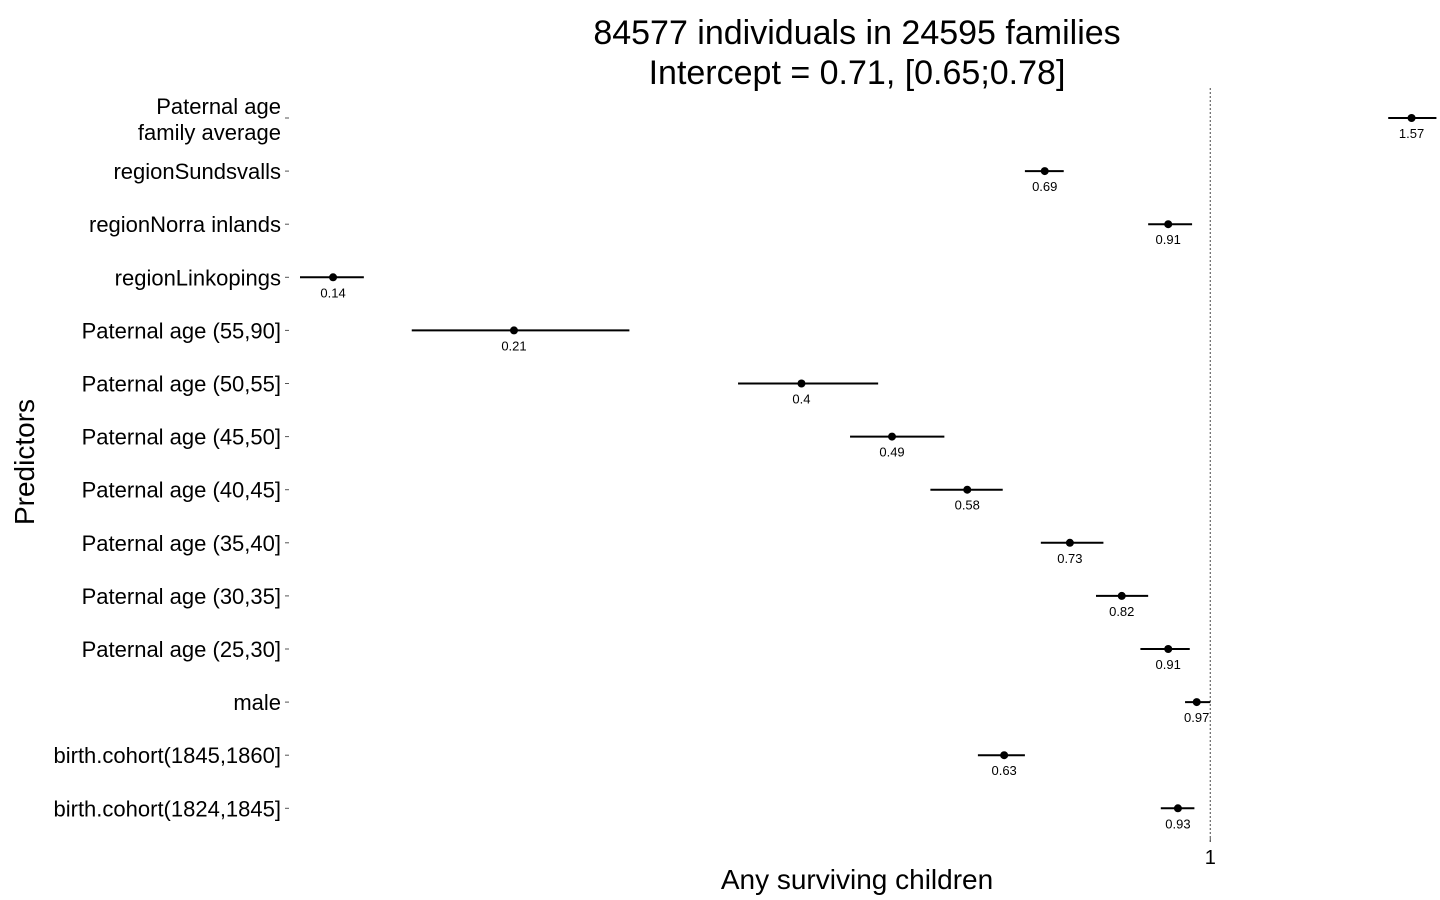 The image size is (1440, 900). I want to click on estimate-label: 0.82, so click(1121, 611).